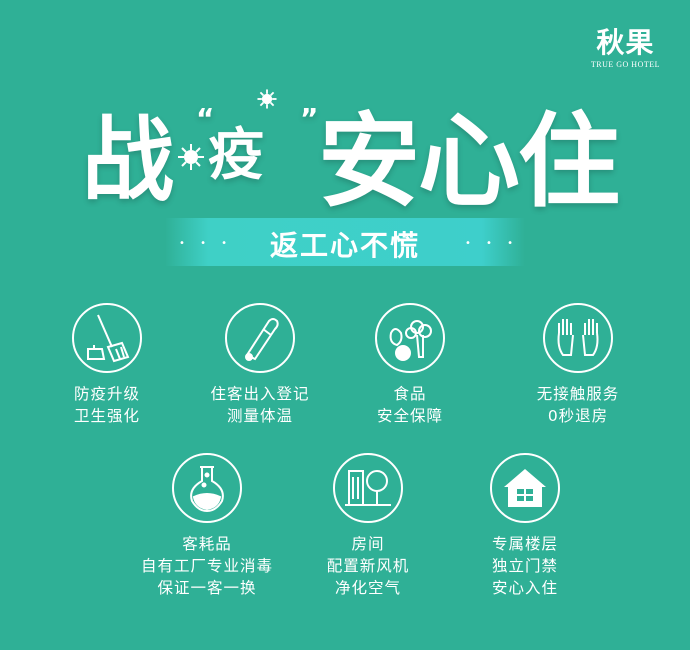 This screenshot has height=650, width=690. What do you see at coordinates (524, 544) in the screenshot?
I see `feature-line: 专属楼层` at bounding box center [524, 544].